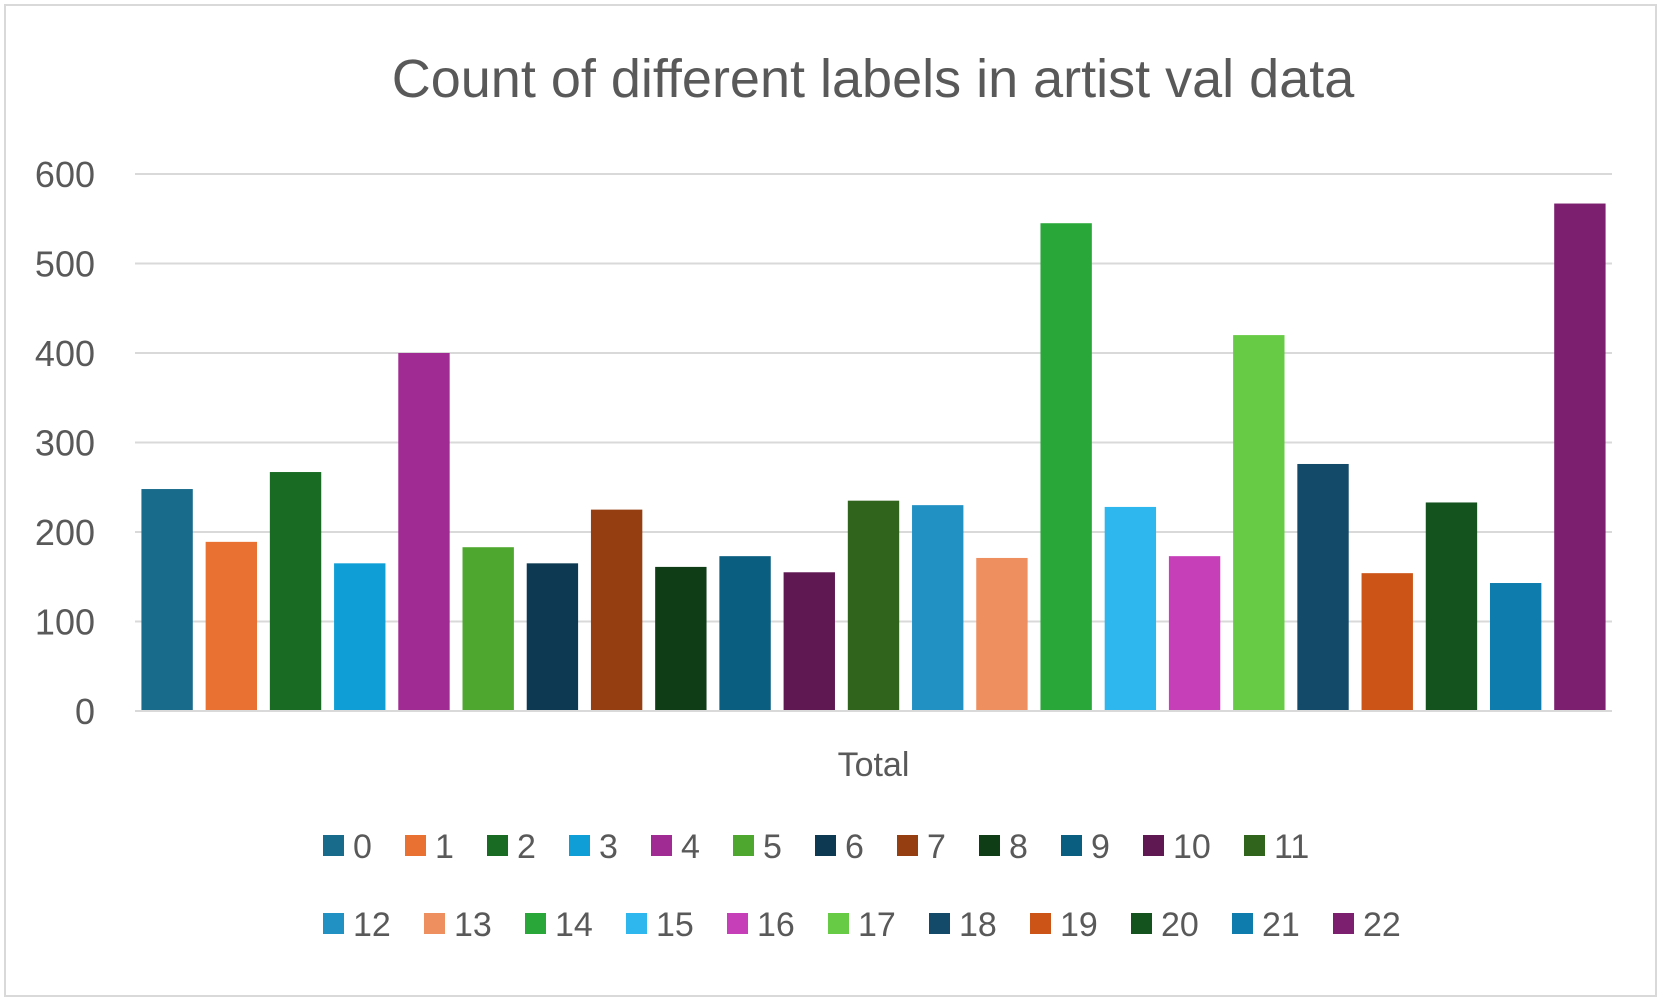 Image resolution: width=1663 pixels, height=1003 pixels. Describe the element at coordinates (1192, 847) in the screenshot. I see `legend-label: 10` at that location.